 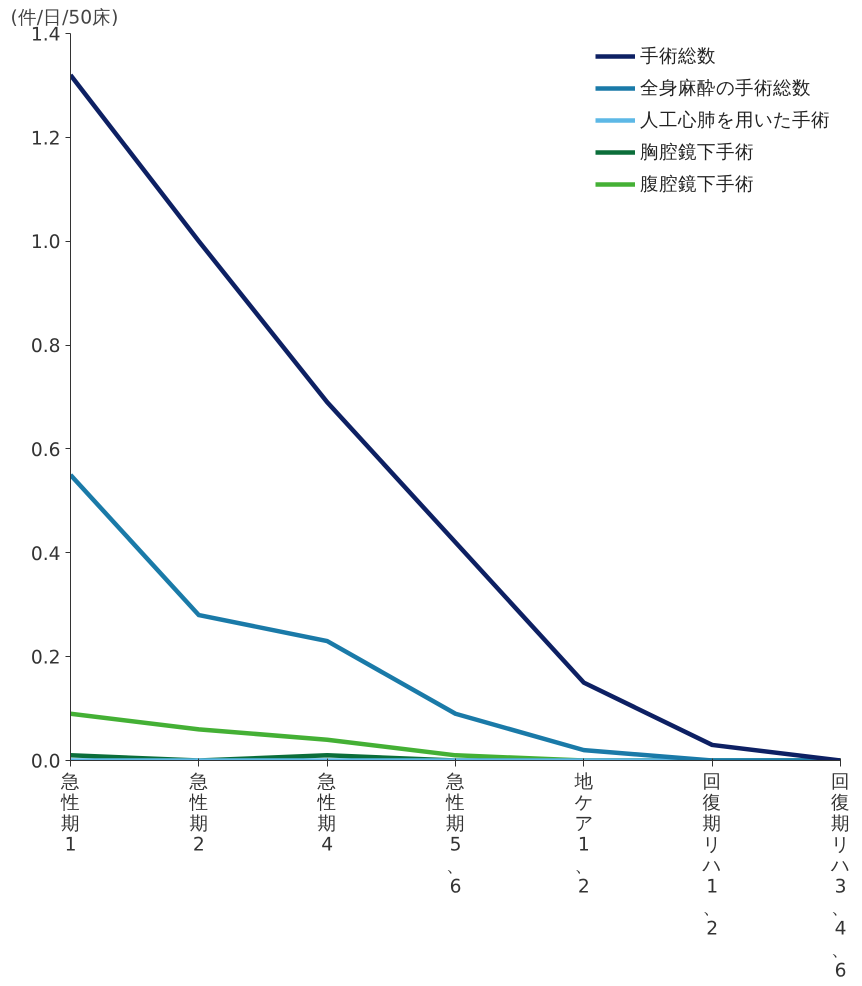 What do you see at coordinates (45, 347) in the screenshot?
I see `y-tick-label: 0.8` at bounding box center [45, 347].